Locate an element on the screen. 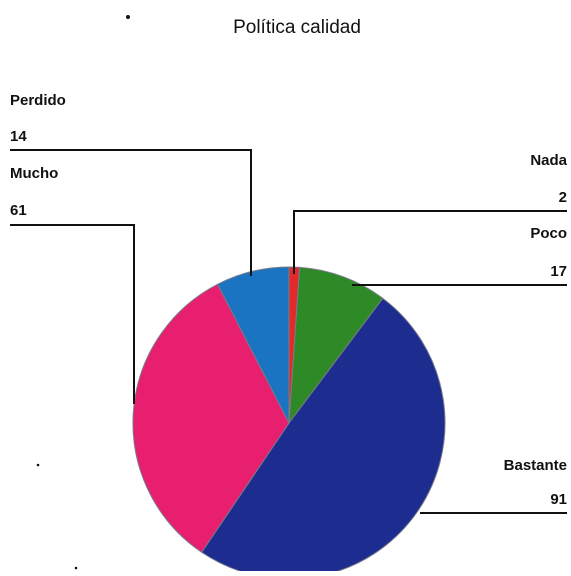 The width and height of the screenshot is (571, 576). slice-label-perdido: Perdido is located at coordinates (38, 100).